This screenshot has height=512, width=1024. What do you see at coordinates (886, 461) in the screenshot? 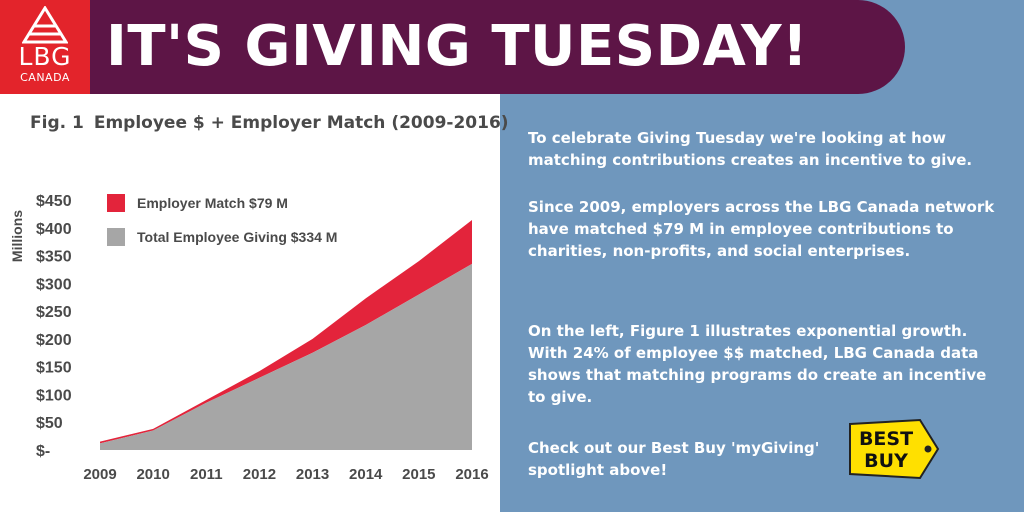
I see `best-buy-logo-line2: BUY` at bounding box center [886, 461].